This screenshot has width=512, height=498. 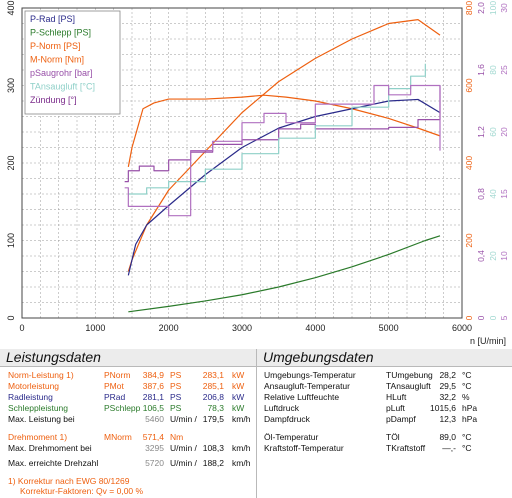 I want to click on series-m-norm-nm, so click(x=284, y=130).